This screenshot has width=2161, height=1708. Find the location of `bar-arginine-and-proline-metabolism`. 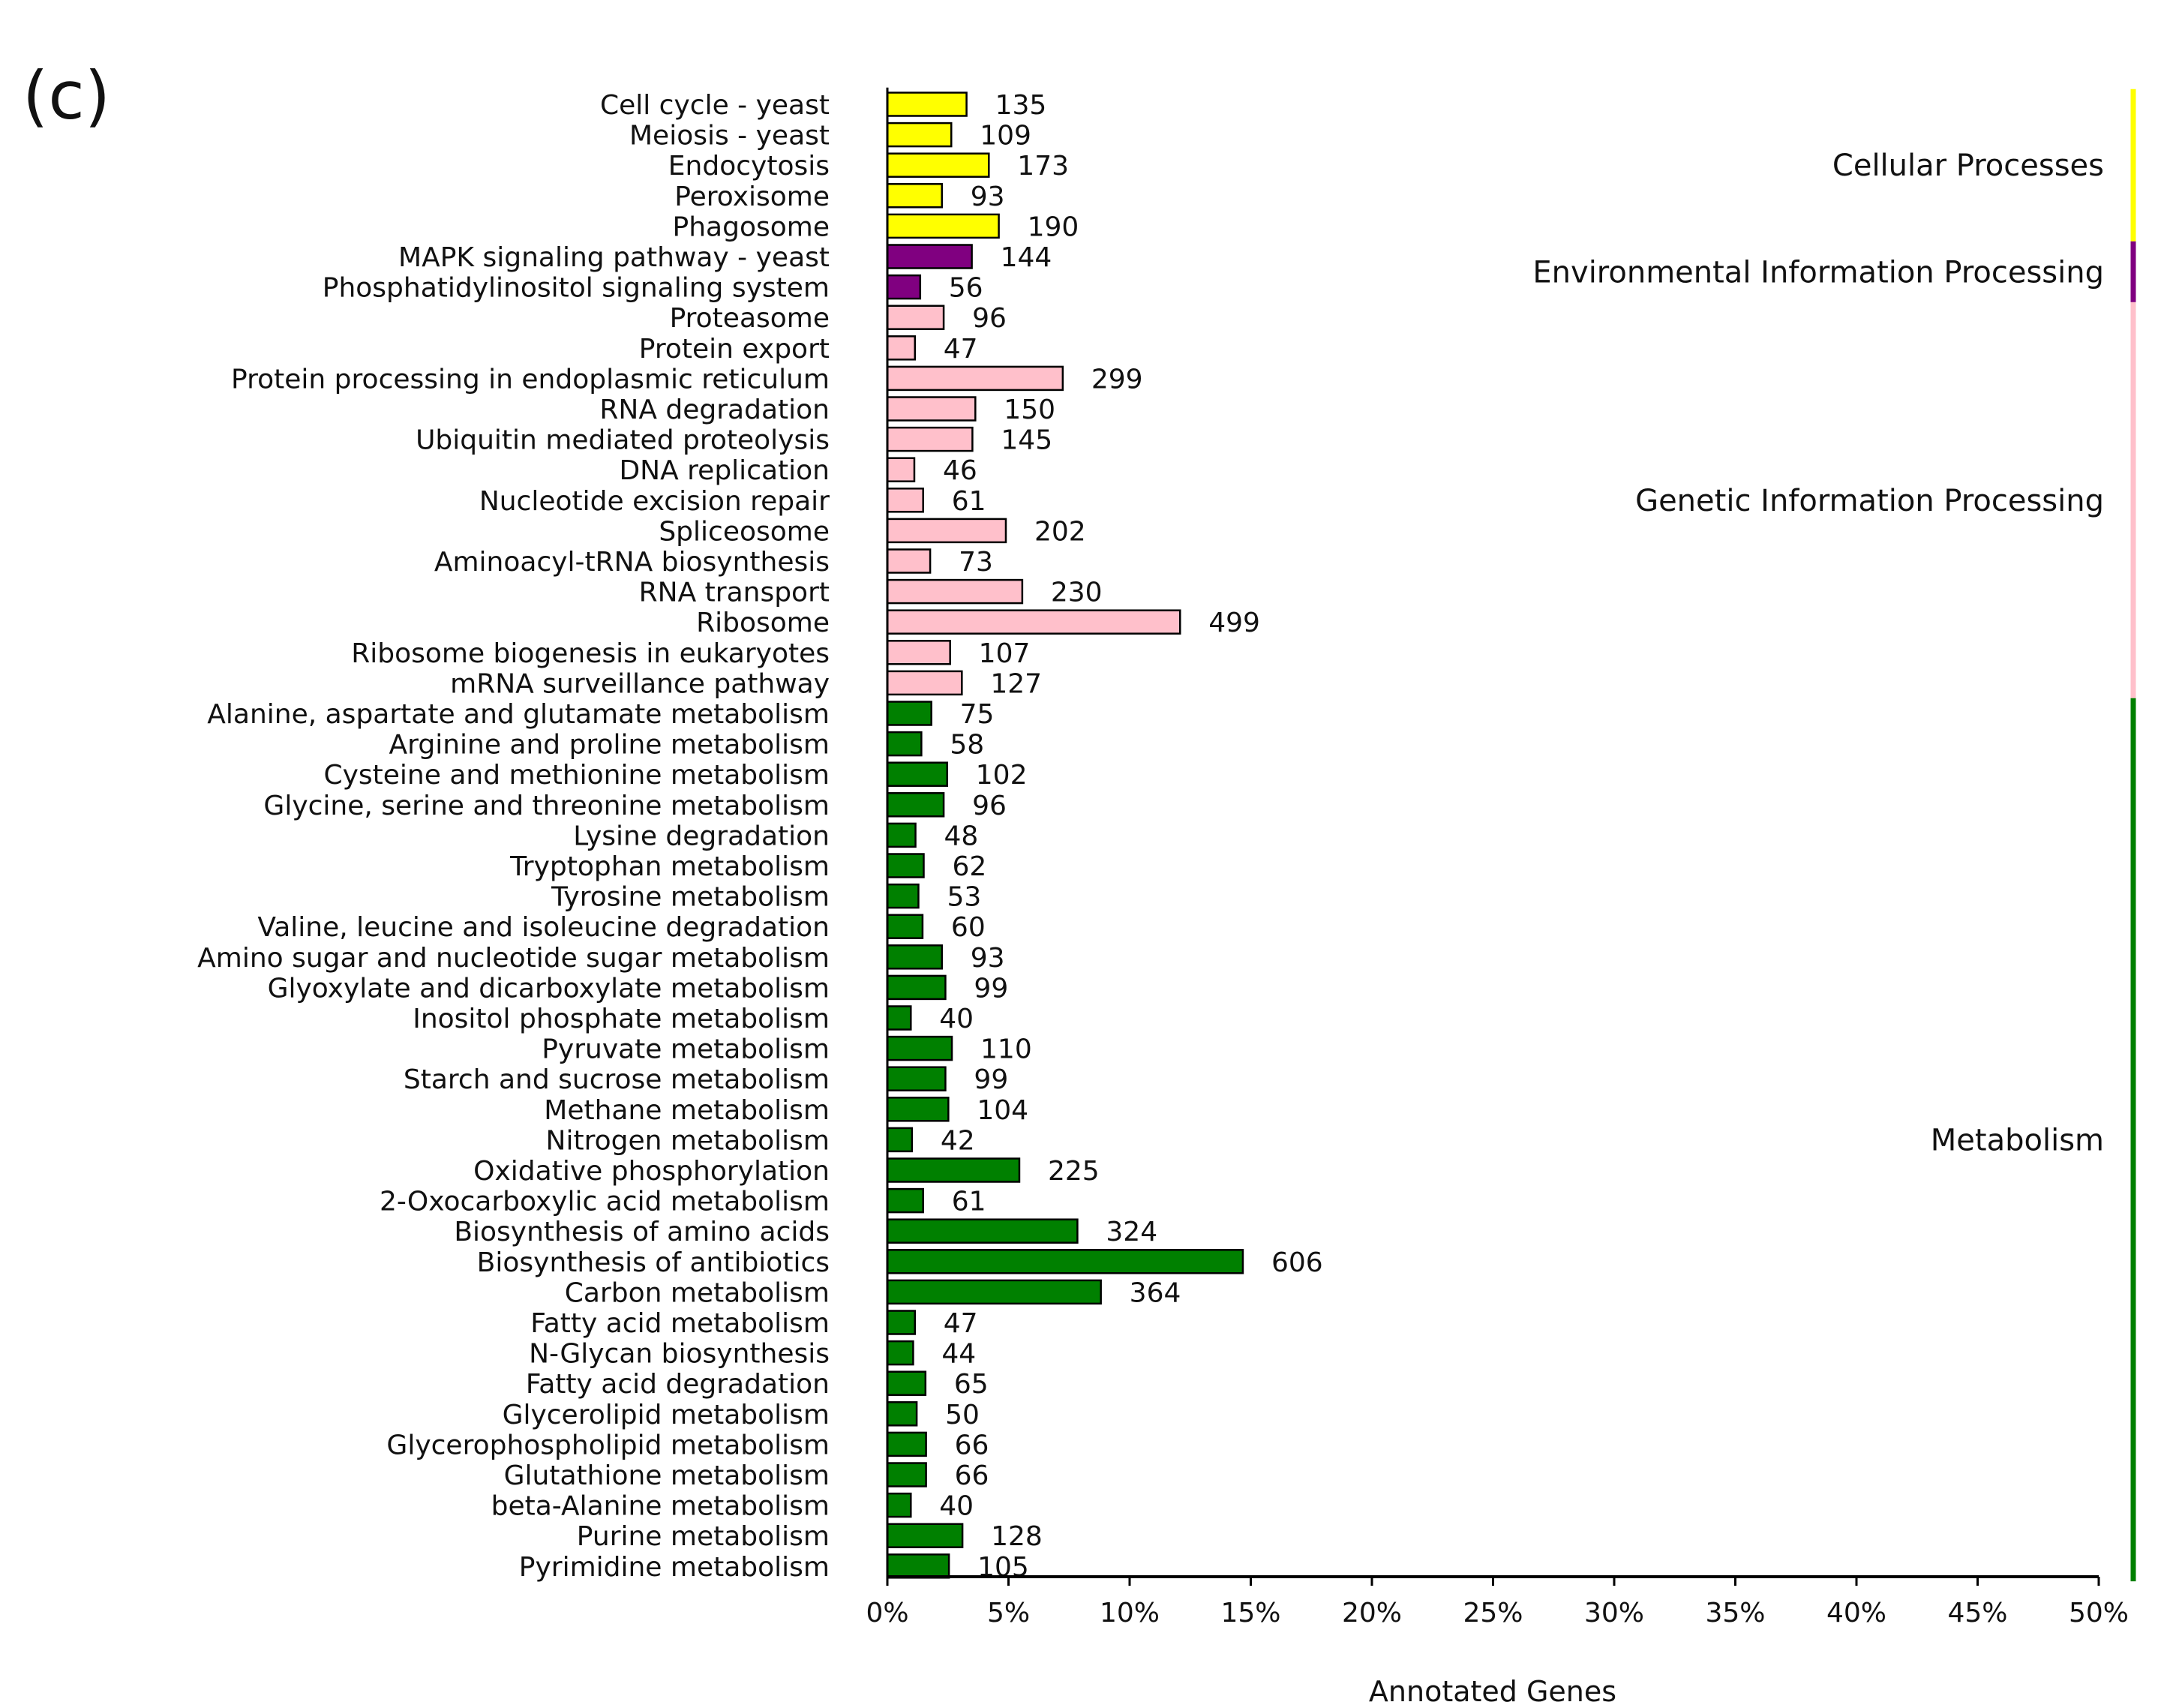

bar-arginine-and-proline-metabolism is located at coordinates (905, 744).